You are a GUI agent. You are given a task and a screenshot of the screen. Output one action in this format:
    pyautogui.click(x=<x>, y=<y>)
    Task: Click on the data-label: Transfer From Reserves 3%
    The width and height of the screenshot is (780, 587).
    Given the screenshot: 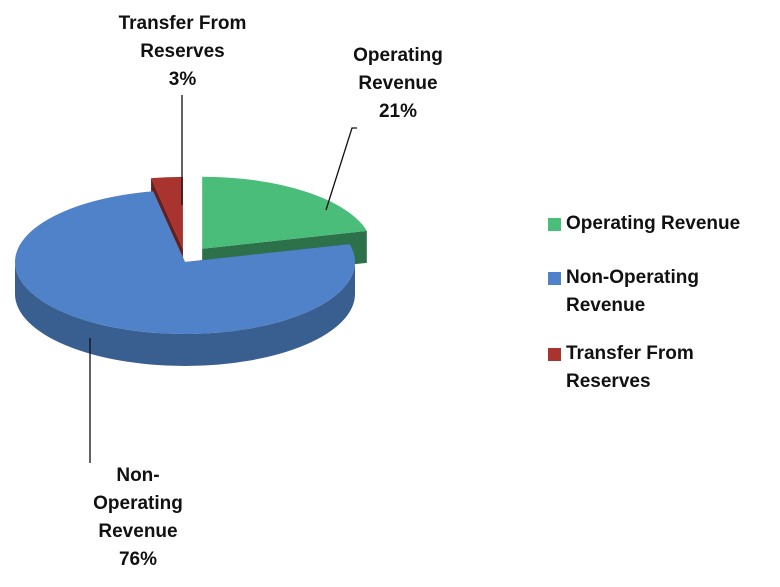 What is the action you would take?
    pyautogui.click(x=182, y=52)
    